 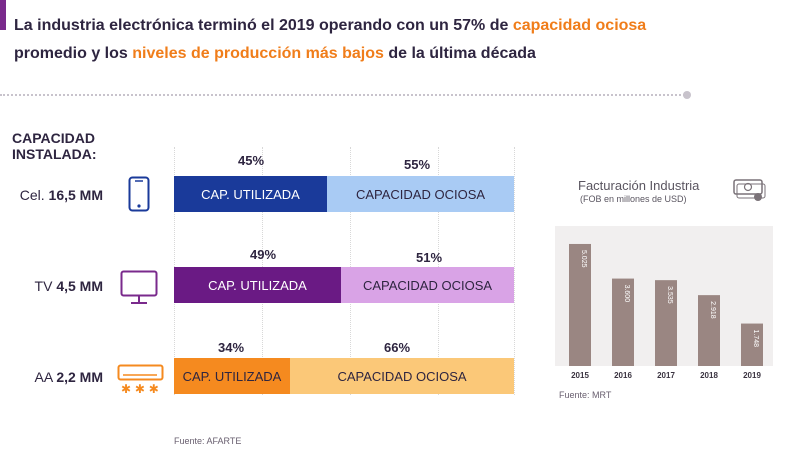 I want to click on monitor-icon, so click(x=139, y=290).